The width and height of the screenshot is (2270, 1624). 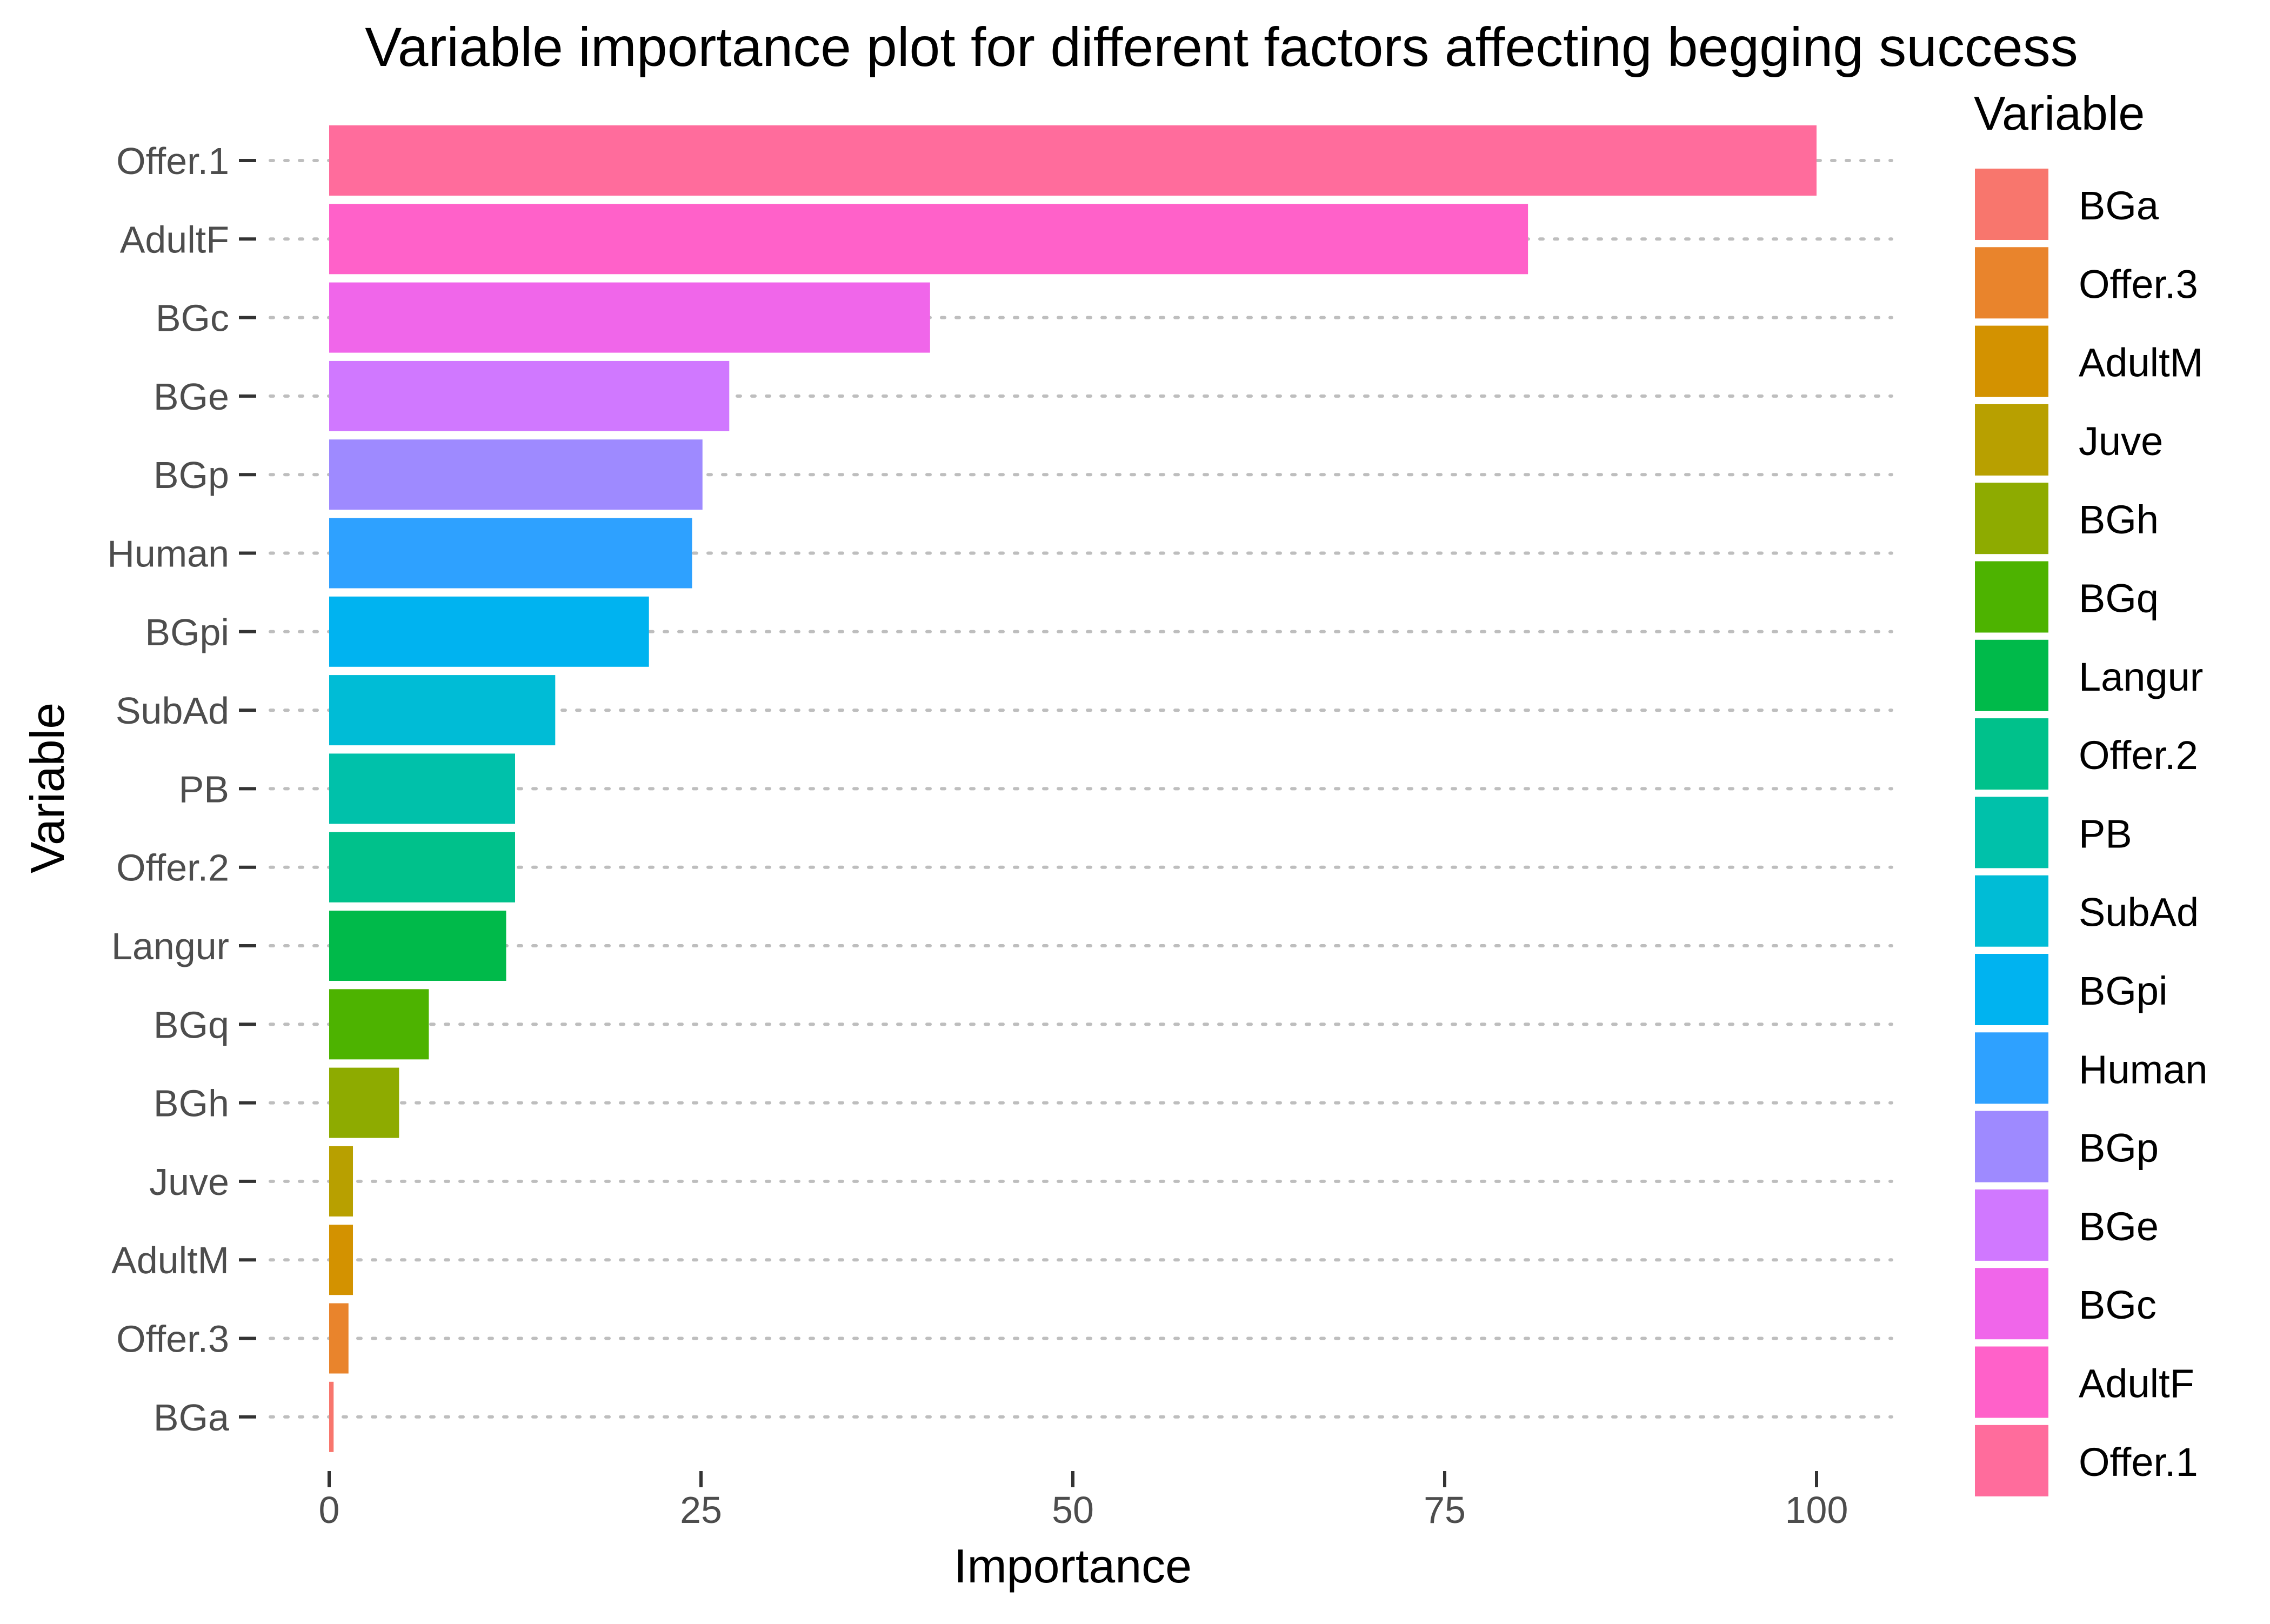 What do you see at coordinates (928, 240) in the screenshot?
I see `bar-adultf` at bounding box center [928, 240].